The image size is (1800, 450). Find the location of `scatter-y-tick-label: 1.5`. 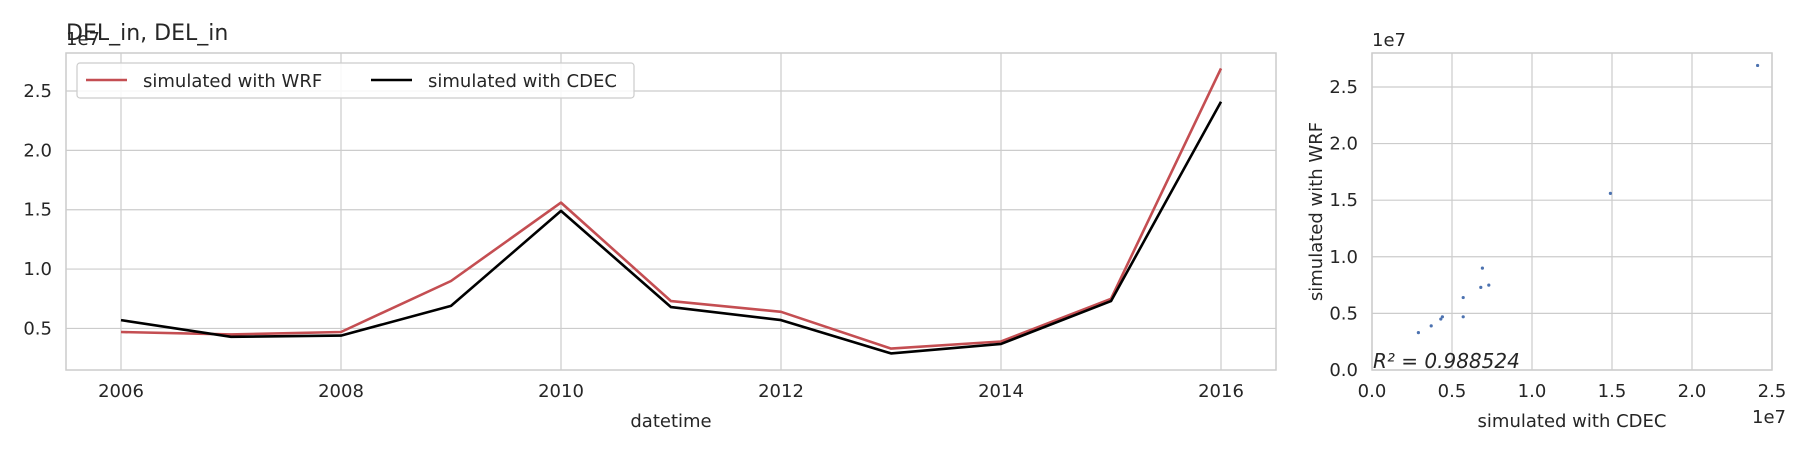

scatter-y-tick-label: 1.5 is located at coordinates (1343, 200).